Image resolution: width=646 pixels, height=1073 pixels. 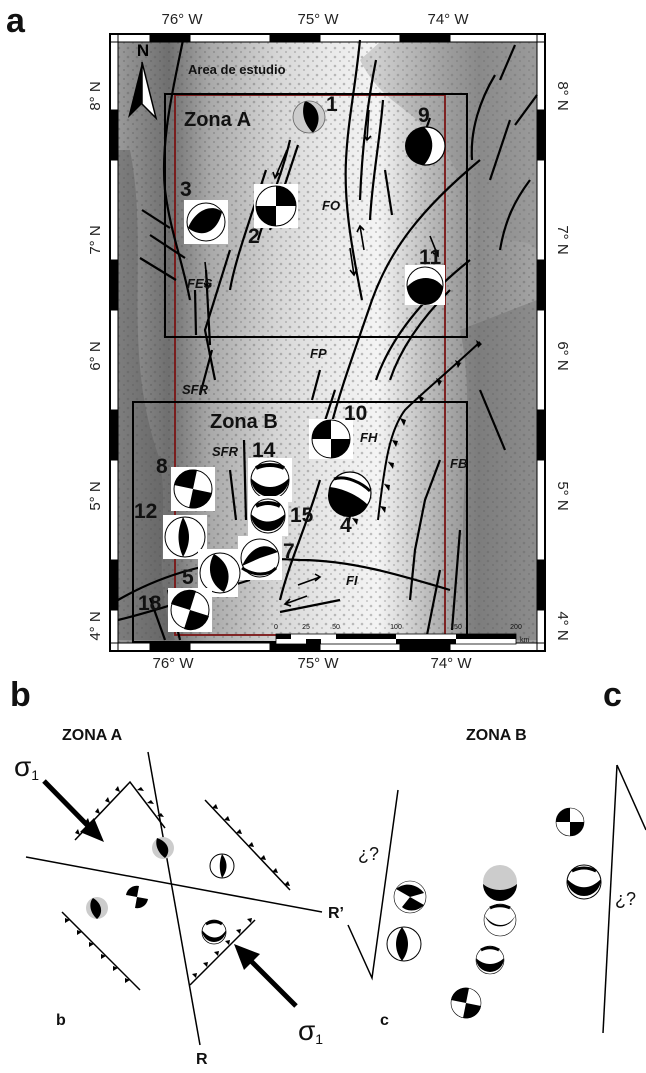 I want to click on zona-a-label: Zona A, so click(x=217, y=120).